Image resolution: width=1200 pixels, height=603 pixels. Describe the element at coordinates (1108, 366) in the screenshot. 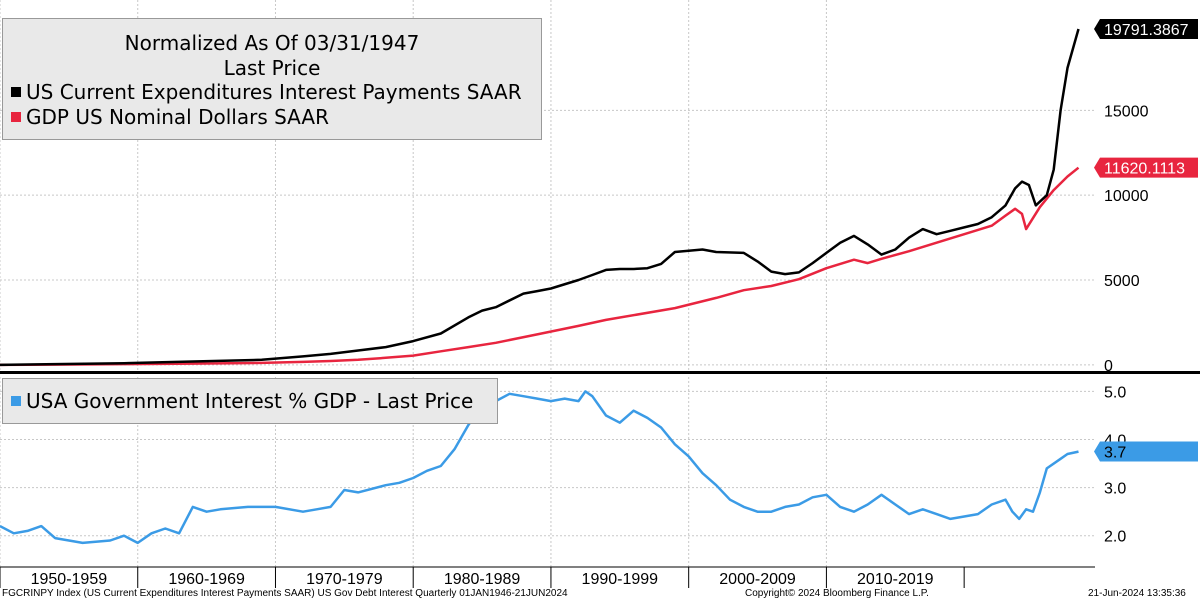

I see `y-tick-label-top: 0` at that location.